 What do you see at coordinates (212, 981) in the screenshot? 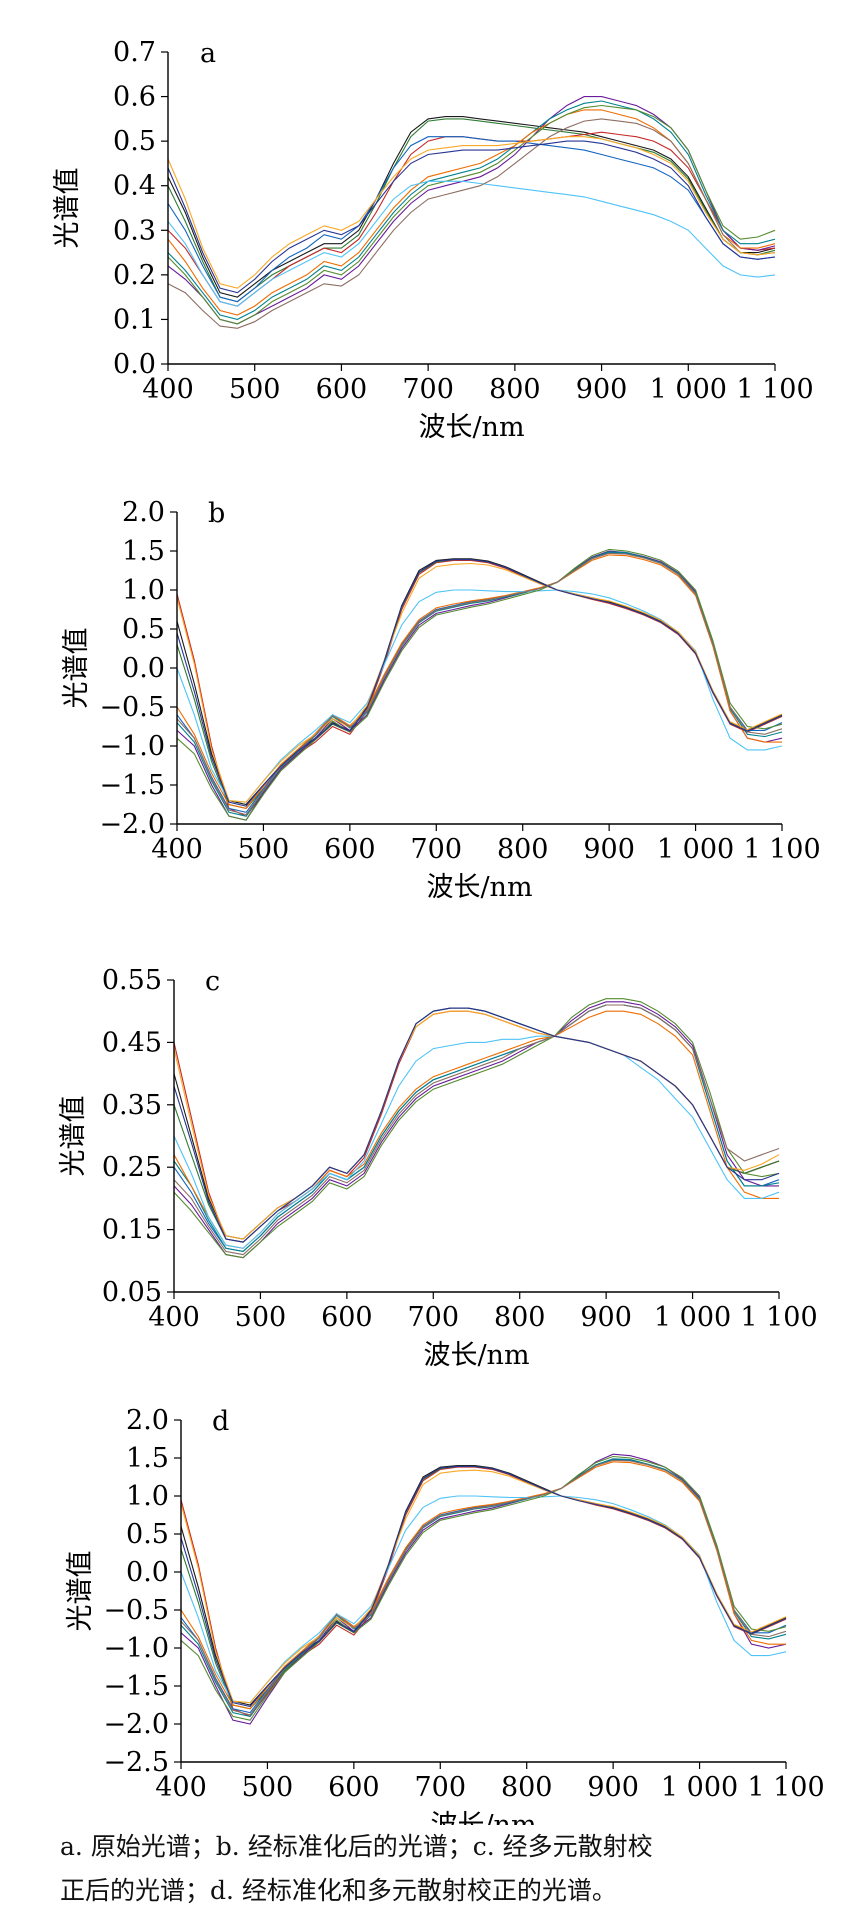
I see `panel-label: c` at bounding box center [212, 981].